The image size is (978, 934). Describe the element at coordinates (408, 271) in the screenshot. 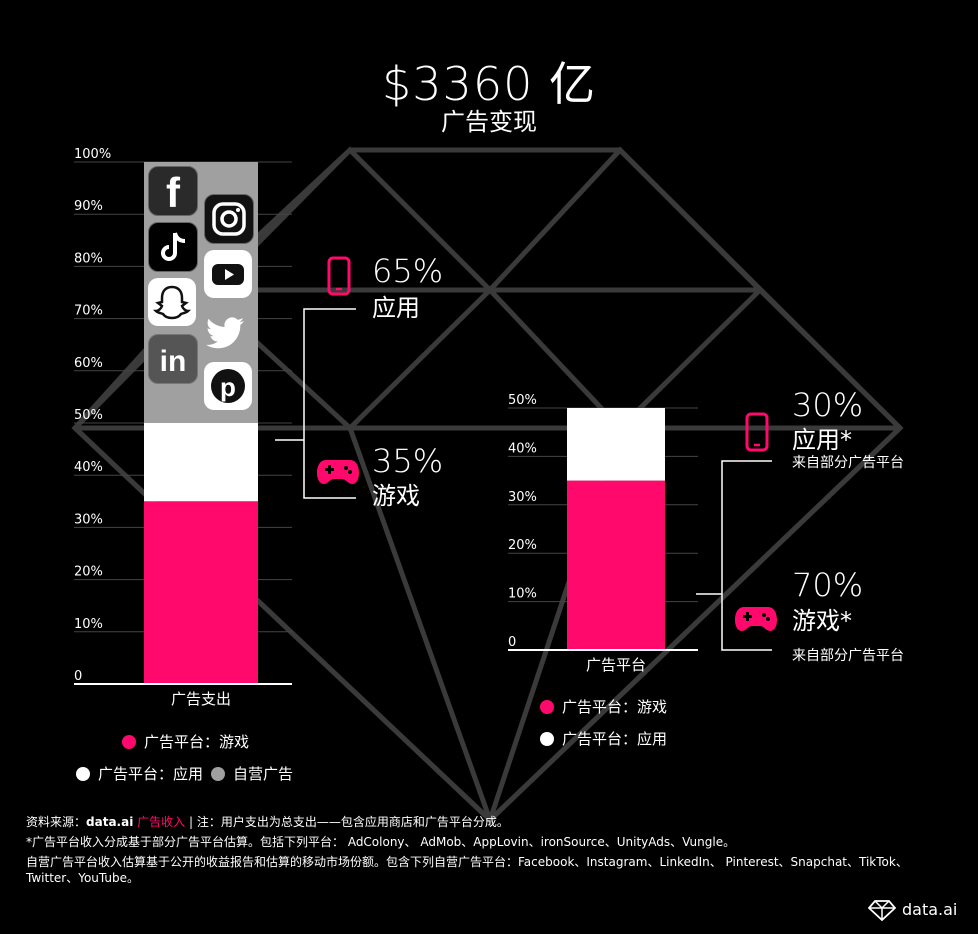

I see `apps-share-pct: 65%` at that location.